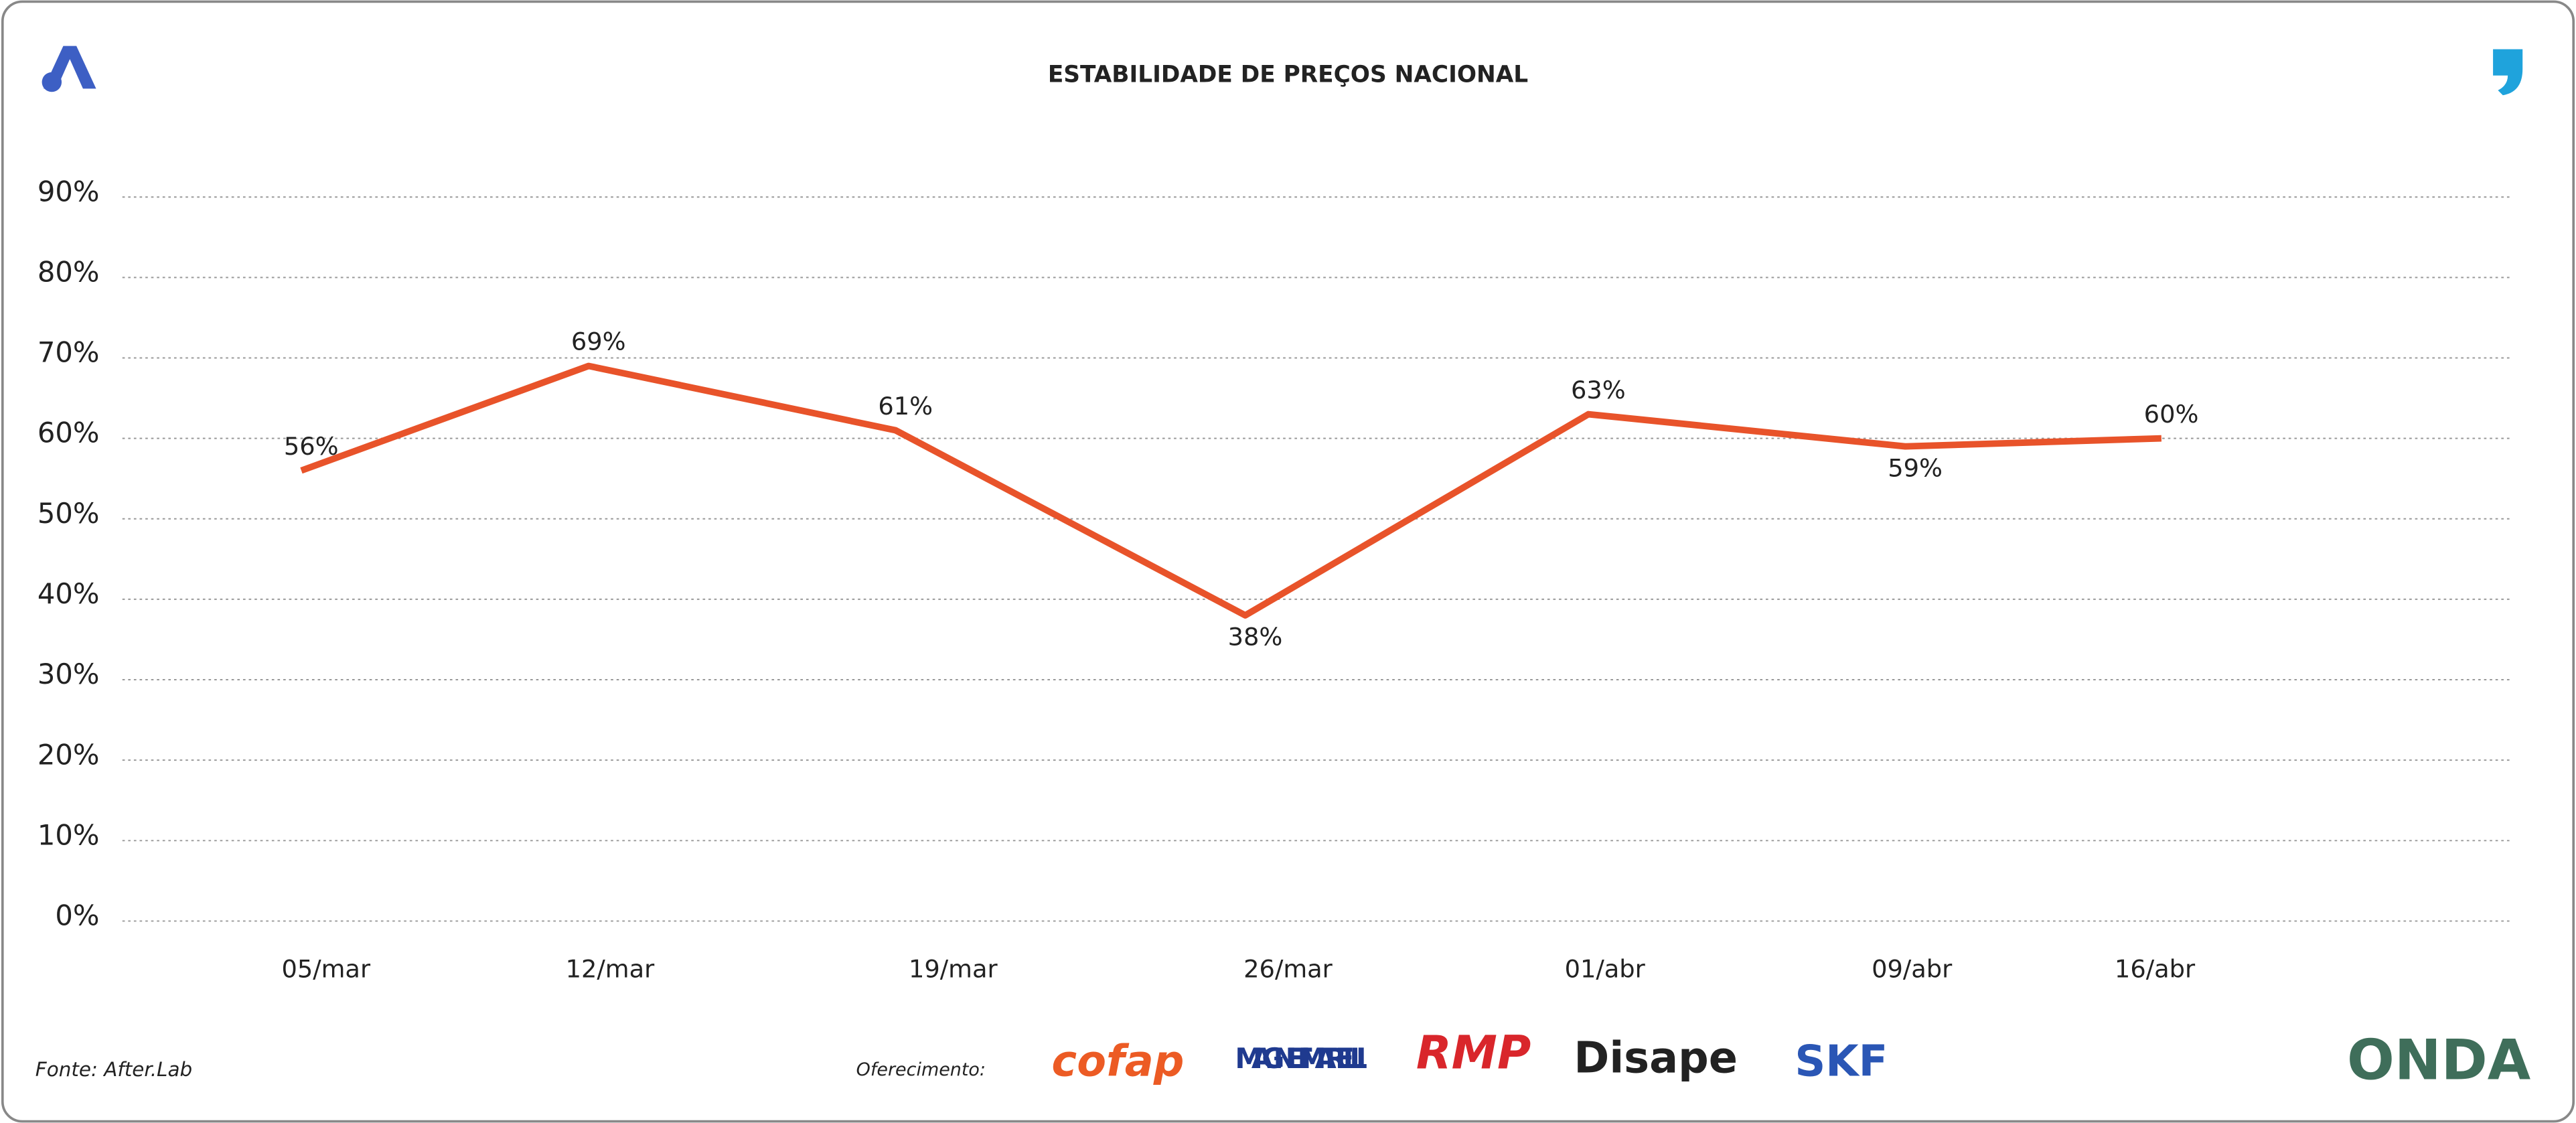 This screenshot has width=2576, height=1123. I want to click on logo-right, so click(2508, 72).